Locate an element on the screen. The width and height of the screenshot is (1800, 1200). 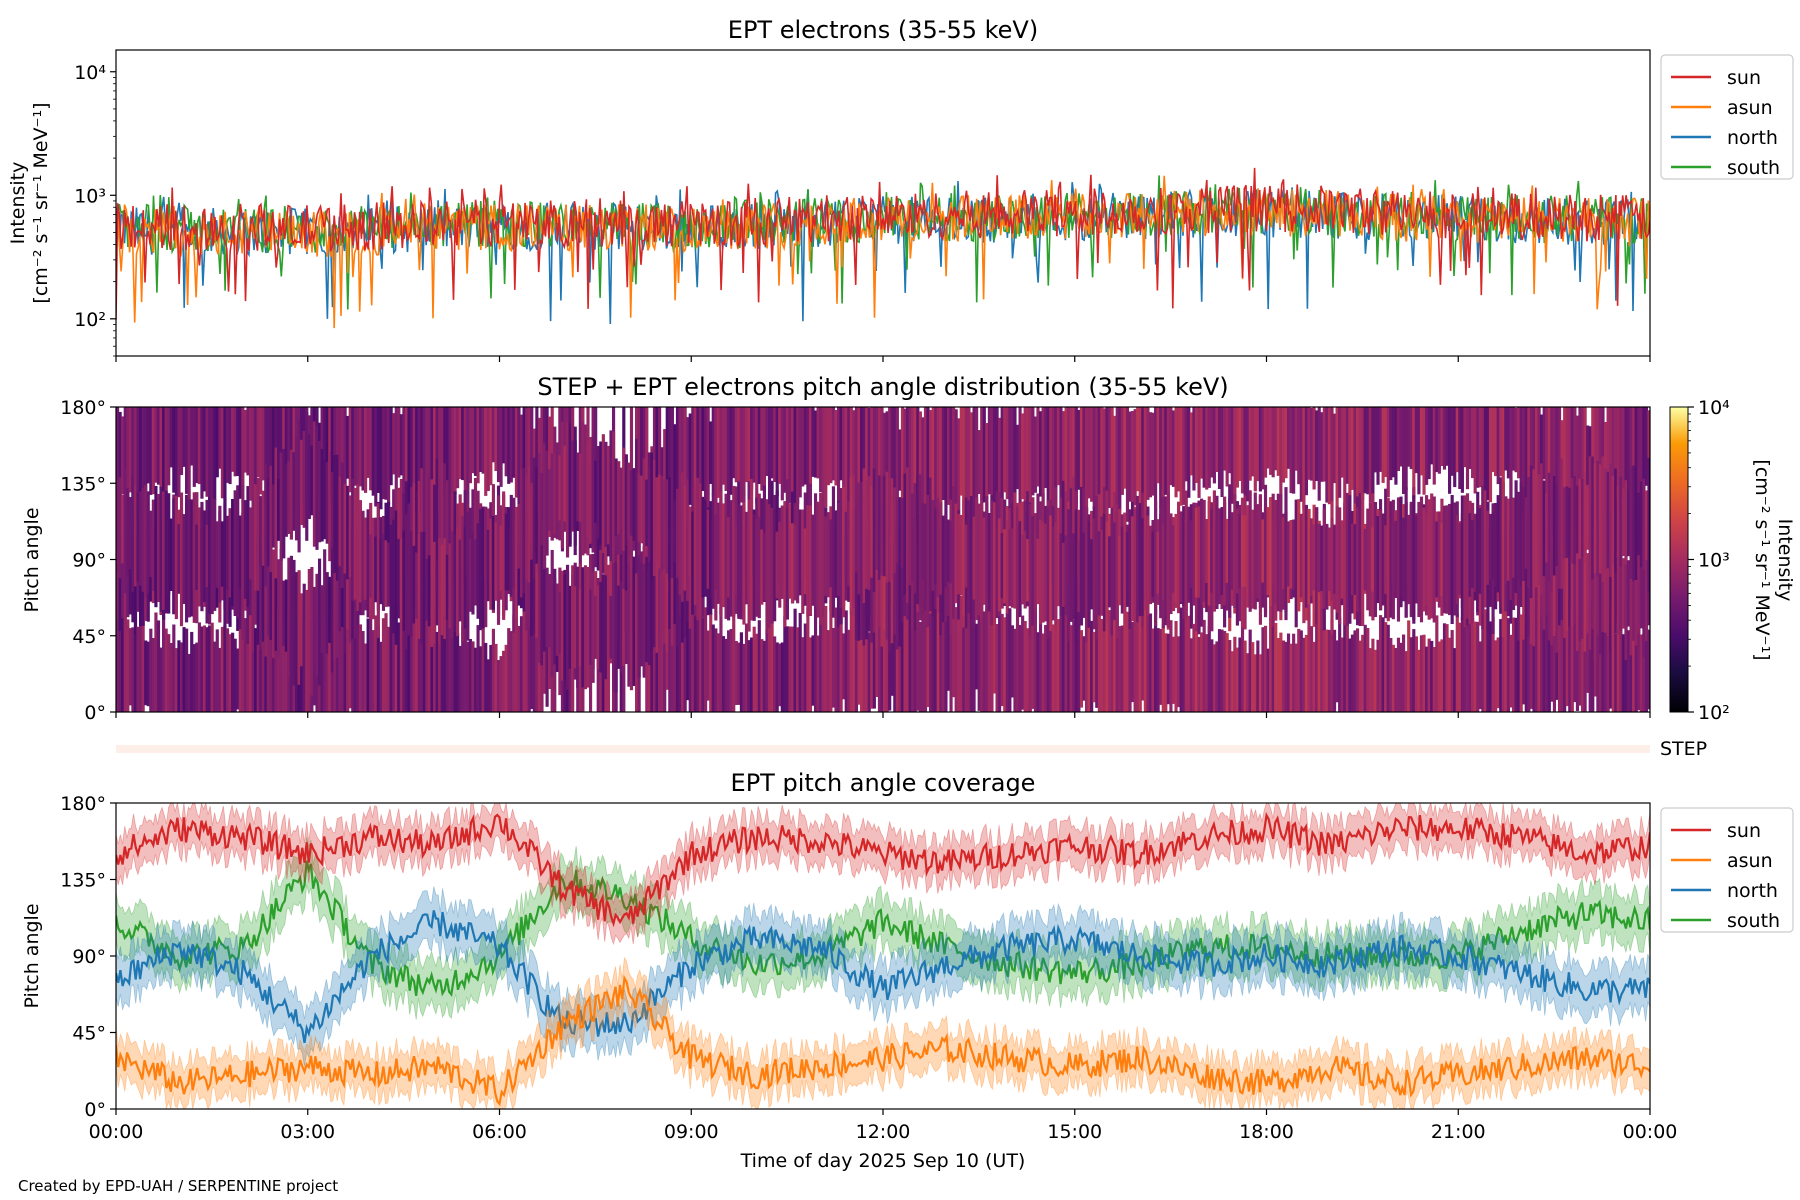
legend-frame is located at coordinates (1727, 870).